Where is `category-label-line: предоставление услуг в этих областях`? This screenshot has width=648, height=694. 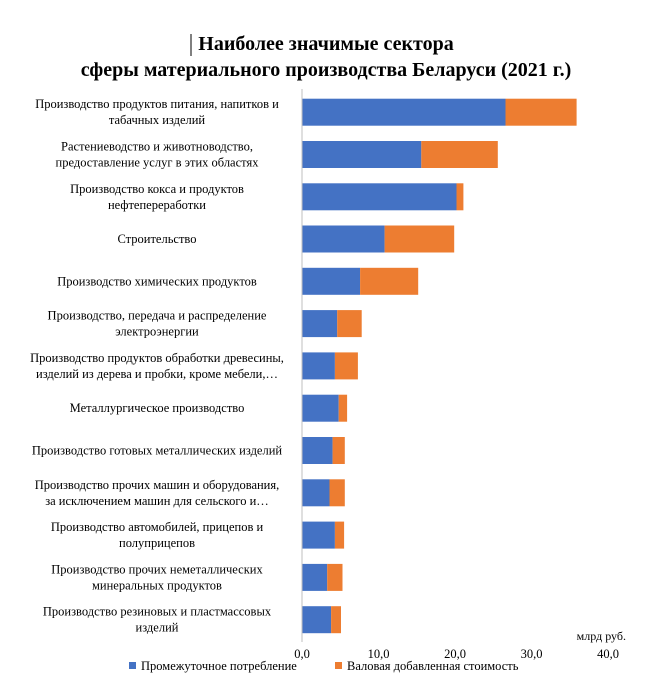 category-label-line: предоставление услуг в этих областях is located at coordinates (158, 163).